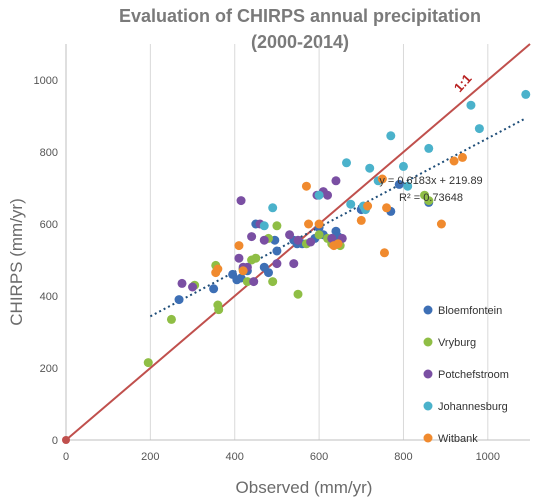  Describe the element at coordinates (470, 311) in the screenshot. I see `legend-label-bloemfontein: Bloemfontein` at that location.